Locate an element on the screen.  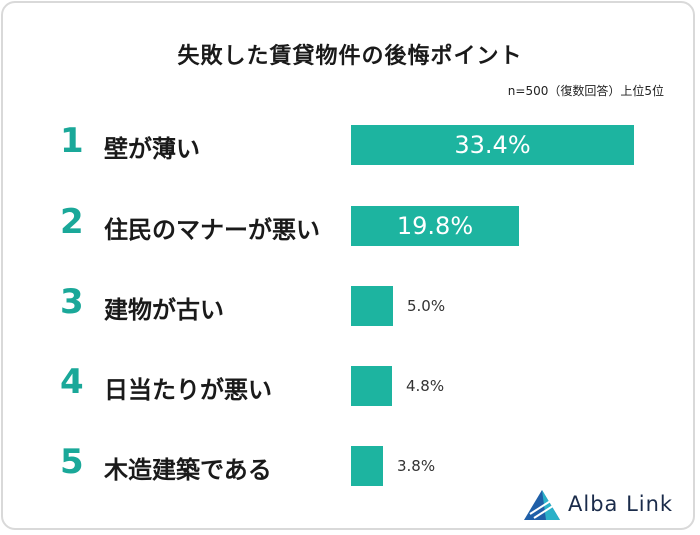
rank-number: 4 is located at coordinates (72, 382).